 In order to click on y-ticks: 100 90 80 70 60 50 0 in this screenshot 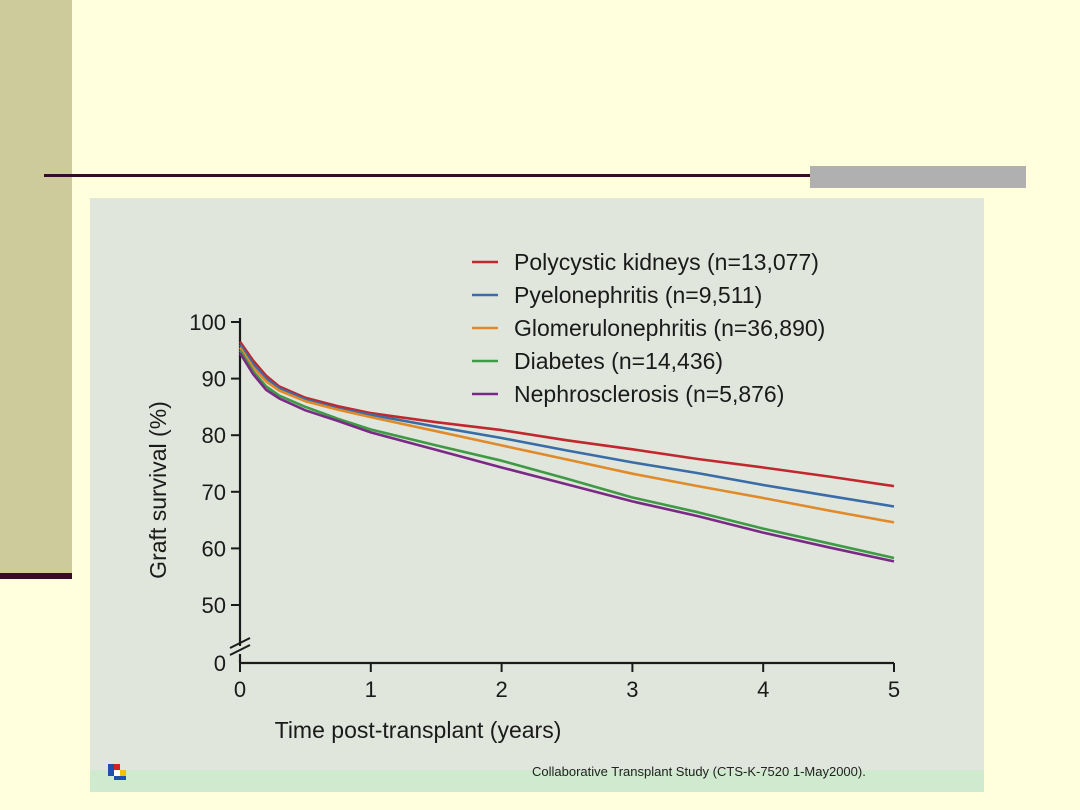, I will do `click(214, 493)`.